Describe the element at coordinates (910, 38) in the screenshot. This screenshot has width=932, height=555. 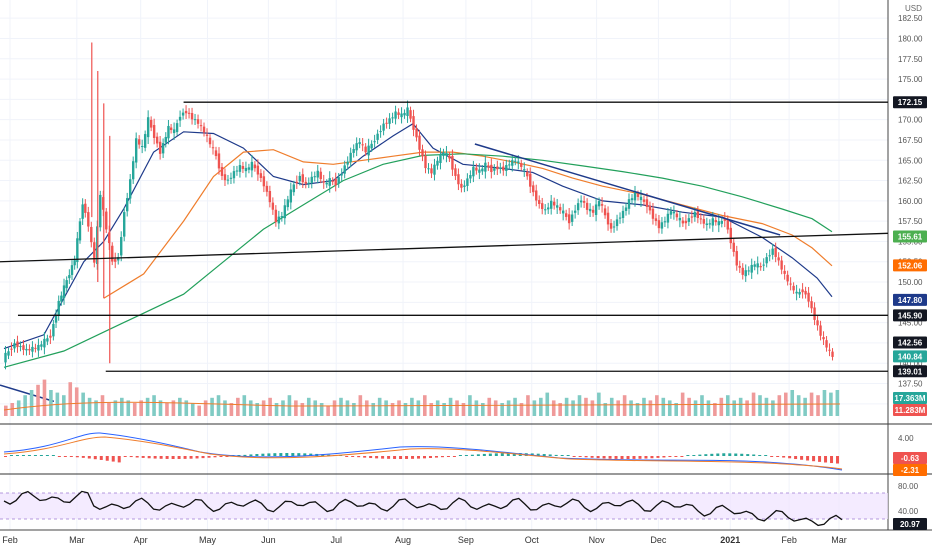
I see `price-tick-label: 180.00` at that location.